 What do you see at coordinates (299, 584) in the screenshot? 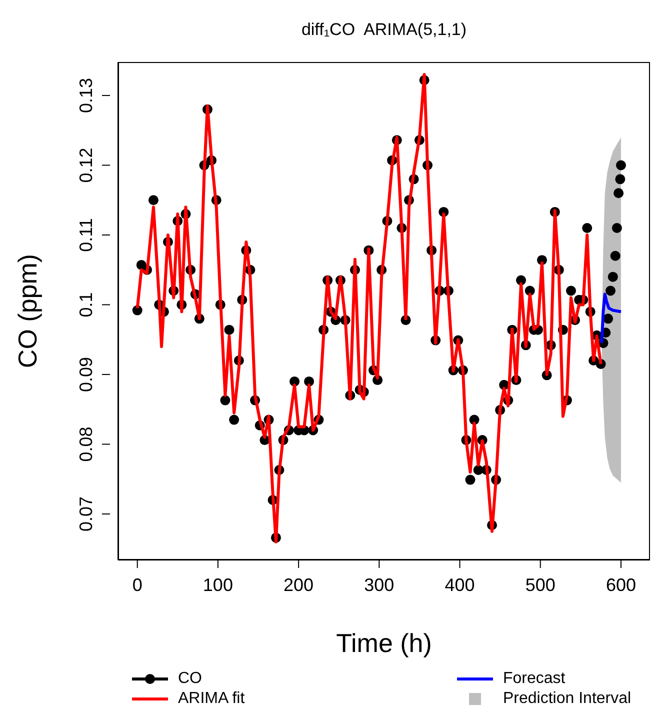
I see `x-tick-label: 200` at bounding box center [299, 584].